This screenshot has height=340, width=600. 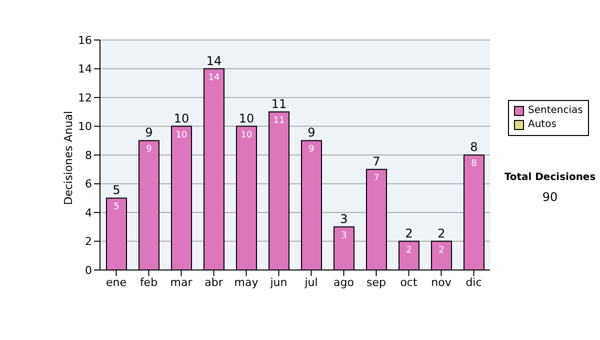 I want to click on y-tick-label: 4, so click(x=88, y=213).